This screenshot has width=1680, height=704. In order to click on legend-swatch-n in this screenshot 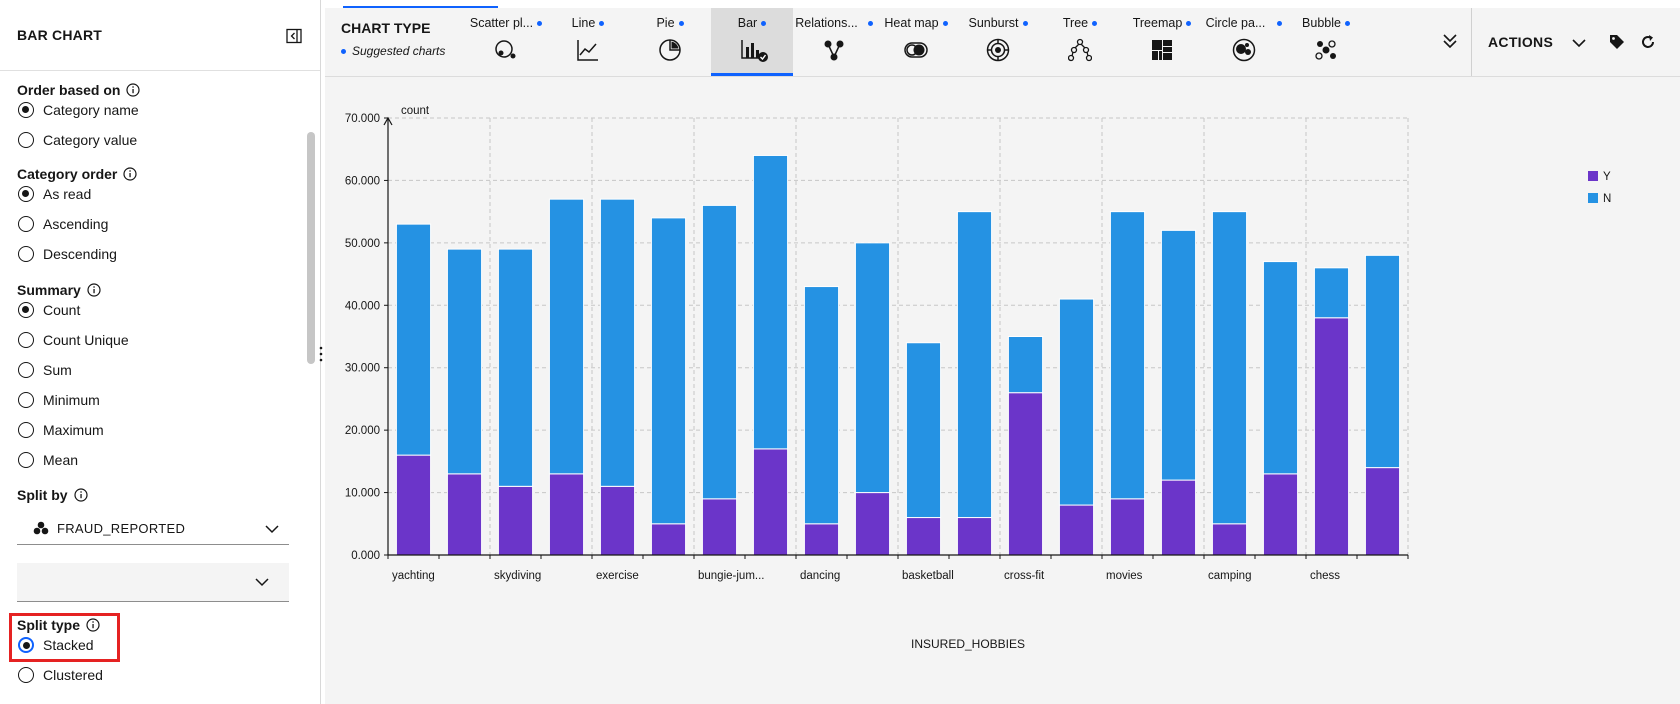, I will do `click(1593, 198)`.